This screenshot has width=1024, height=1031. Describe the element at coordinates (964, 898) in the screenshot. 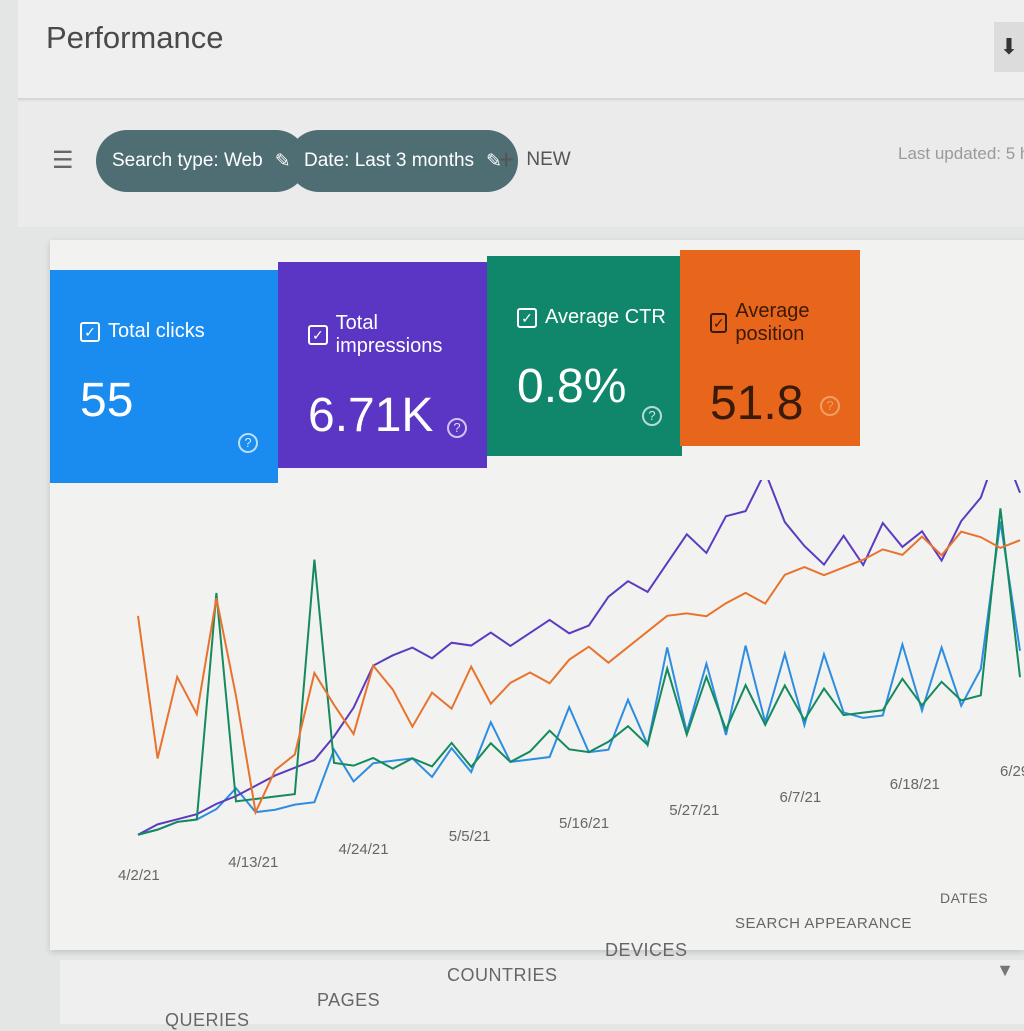

I see `tab-dates: DATES` at that location.